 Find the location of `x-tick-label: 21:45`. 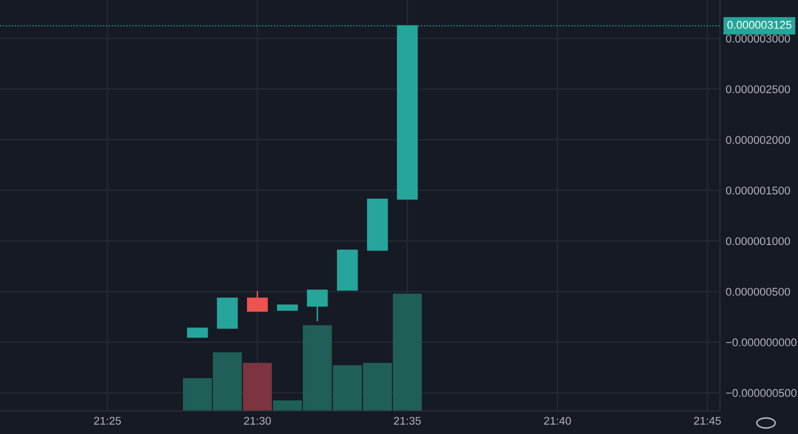

x-tick-label: 21:45 is located at coordinates (707, 420).